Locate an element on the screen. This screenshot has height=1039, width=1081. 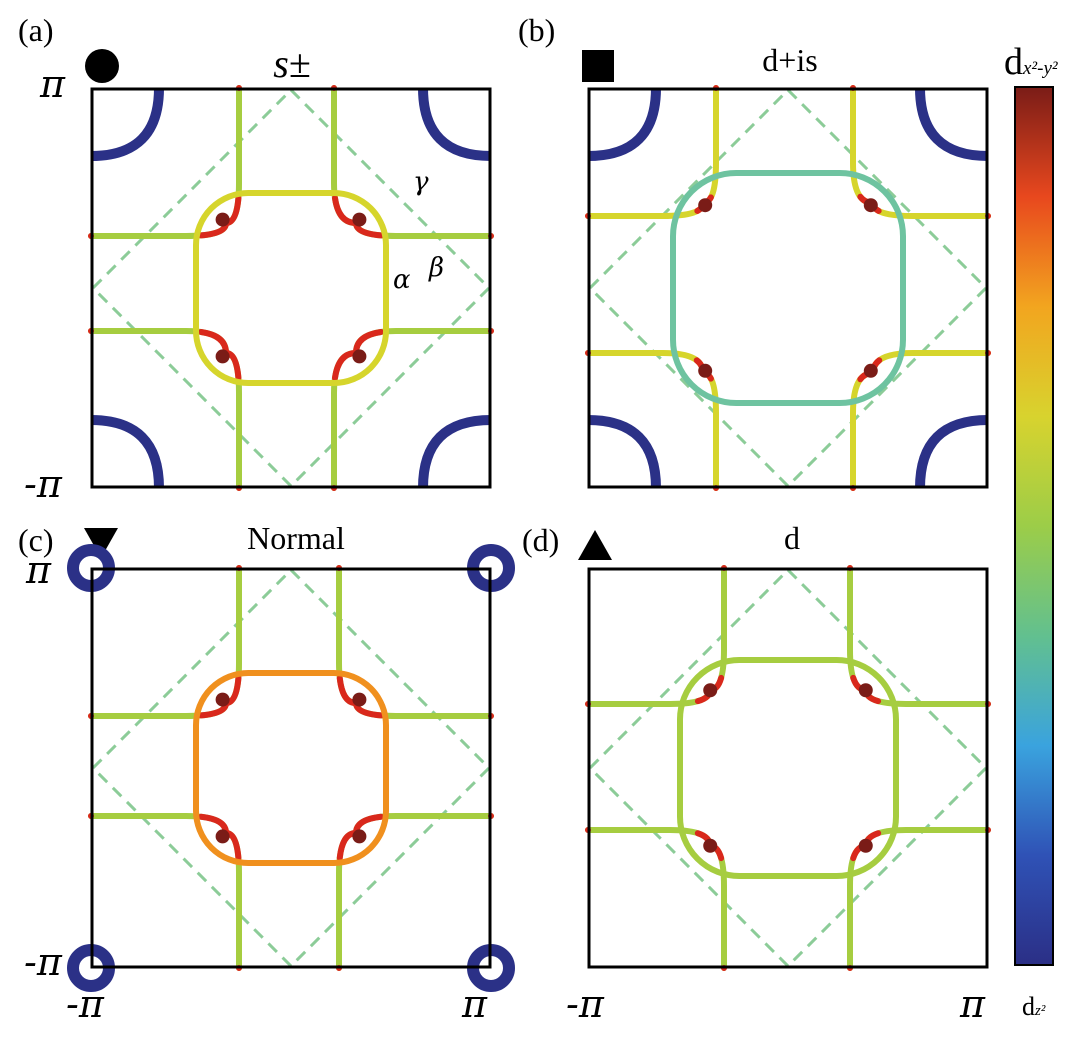
triangle-down-marker-icon is located at coordinates (101, 543).